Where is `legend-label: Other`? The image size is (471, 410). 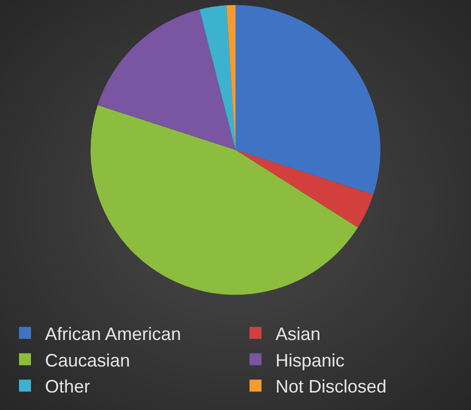 legend-label: Other is located at coordinates (67, 386).